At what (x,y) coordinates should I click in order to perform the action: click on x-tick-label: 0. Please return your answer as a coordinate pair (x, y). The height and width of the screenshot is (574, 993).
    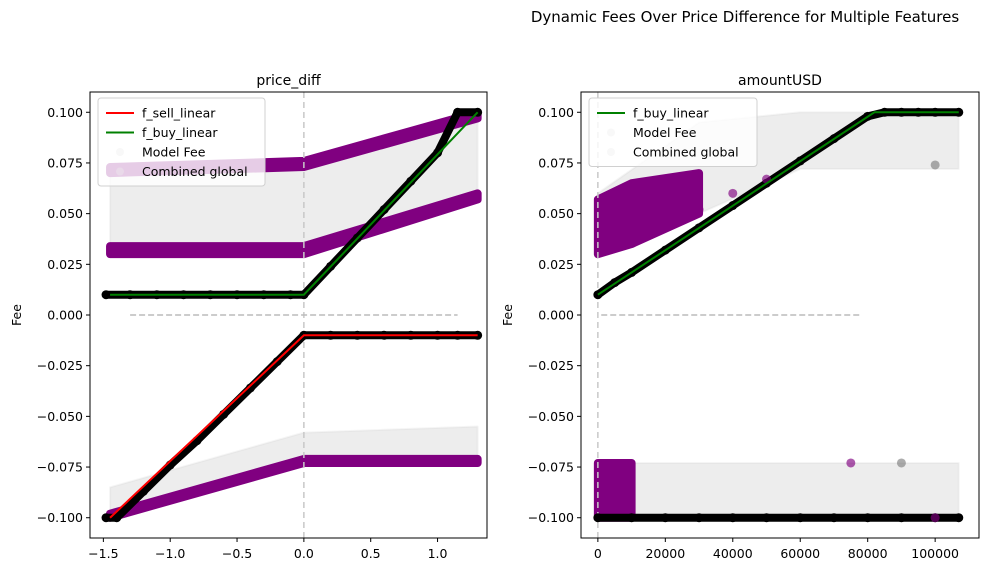
    Looking at the image, I should click on (598, 553).